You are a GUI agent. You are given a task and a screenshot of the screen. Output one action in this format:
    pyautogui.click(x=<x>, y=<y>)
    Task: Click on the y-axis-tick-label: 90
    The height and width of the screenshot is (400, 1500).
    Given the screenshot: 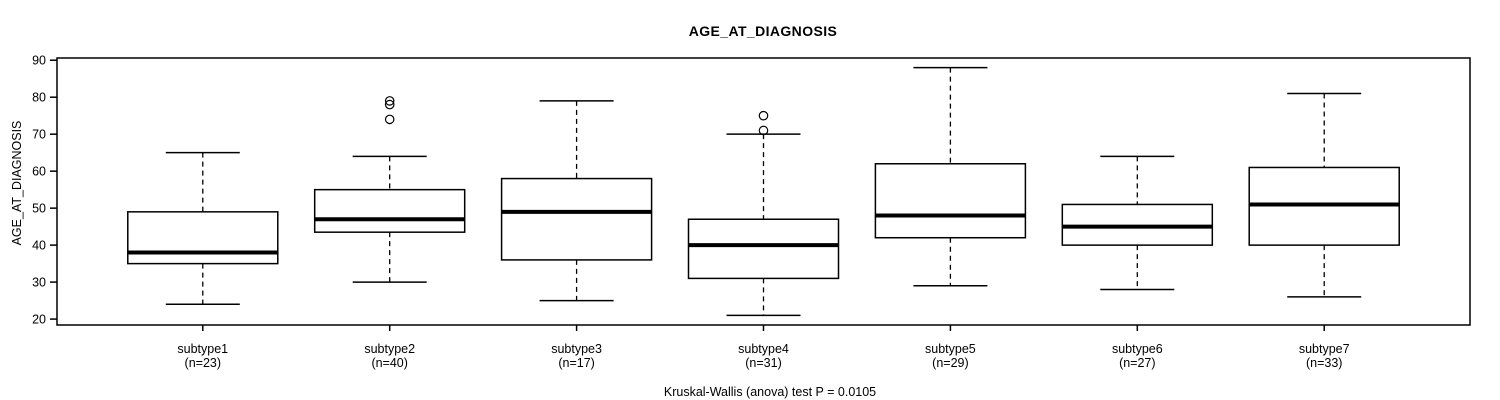 What is the action you would take?
    pyautogui.click(x=39, y=61)
    